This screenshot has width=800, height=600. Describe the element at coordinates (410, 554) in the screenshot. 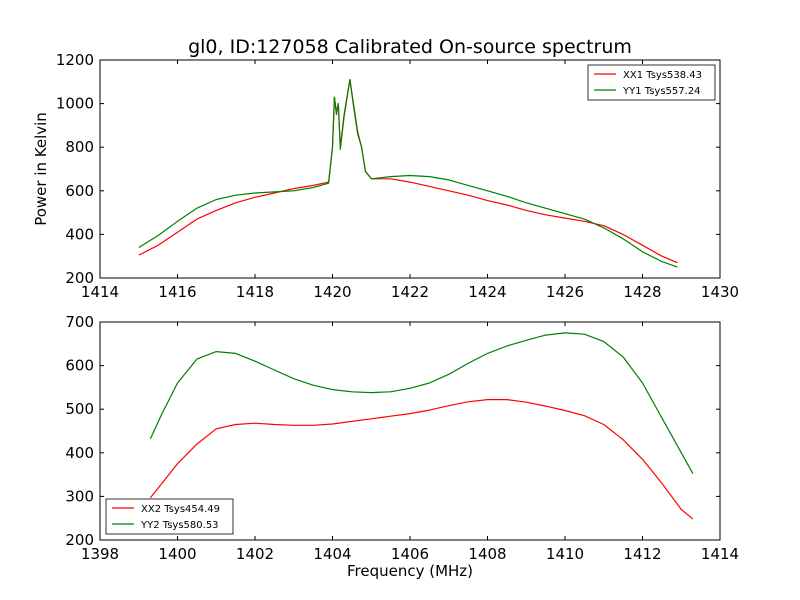

I see `x-tick-label: 1406` at that location.